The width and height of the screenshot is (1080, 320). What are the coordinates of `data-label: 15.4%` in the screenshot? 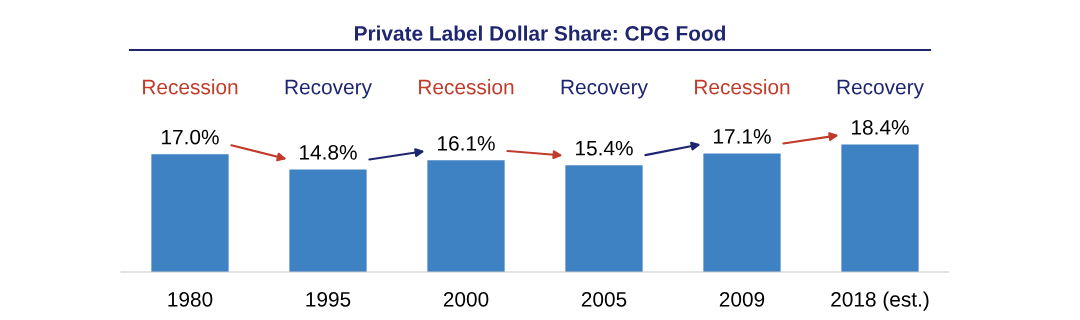 It's located at (604, 148).